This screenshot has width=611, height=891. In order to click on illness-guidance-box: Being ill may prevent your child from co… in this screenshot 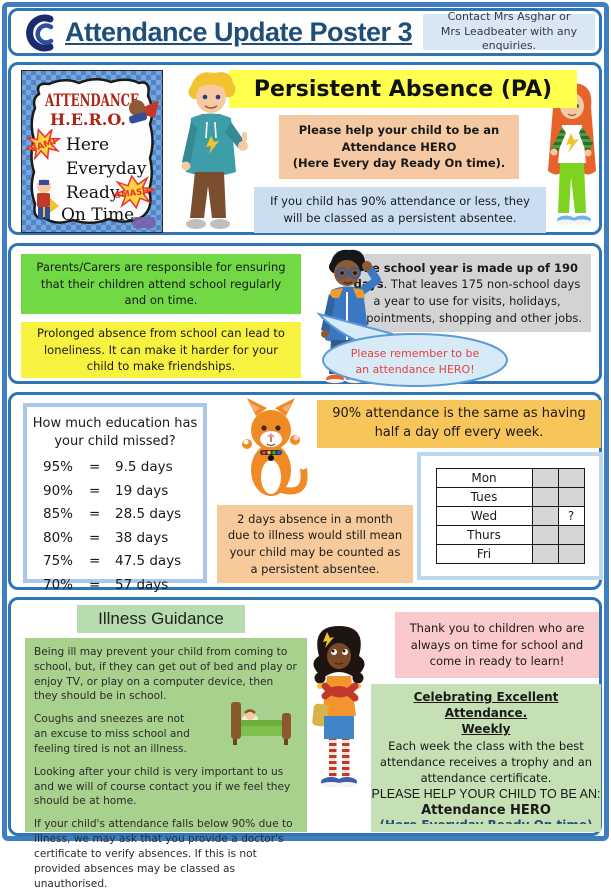, I will do `click(166, 764)`.